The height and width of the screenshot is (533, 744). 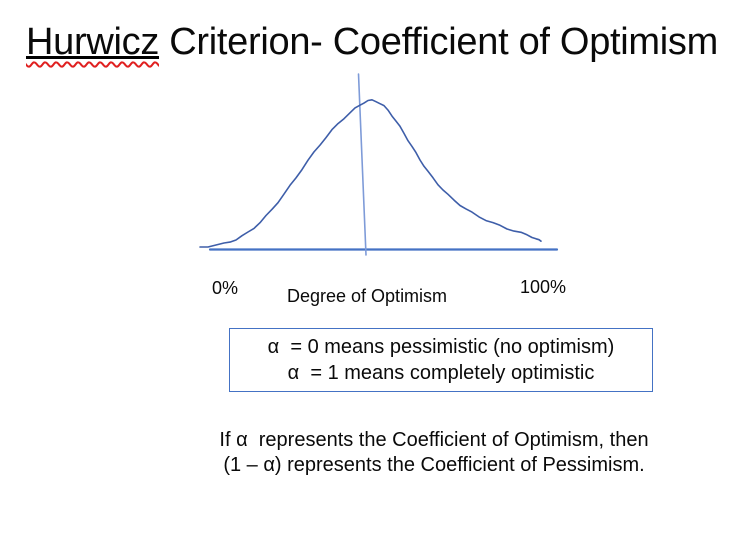 What do you see at coordinates (225, 288) in the screenshot?
I see `x-axis-min-label: 0%` at bounding box center [225, 288].